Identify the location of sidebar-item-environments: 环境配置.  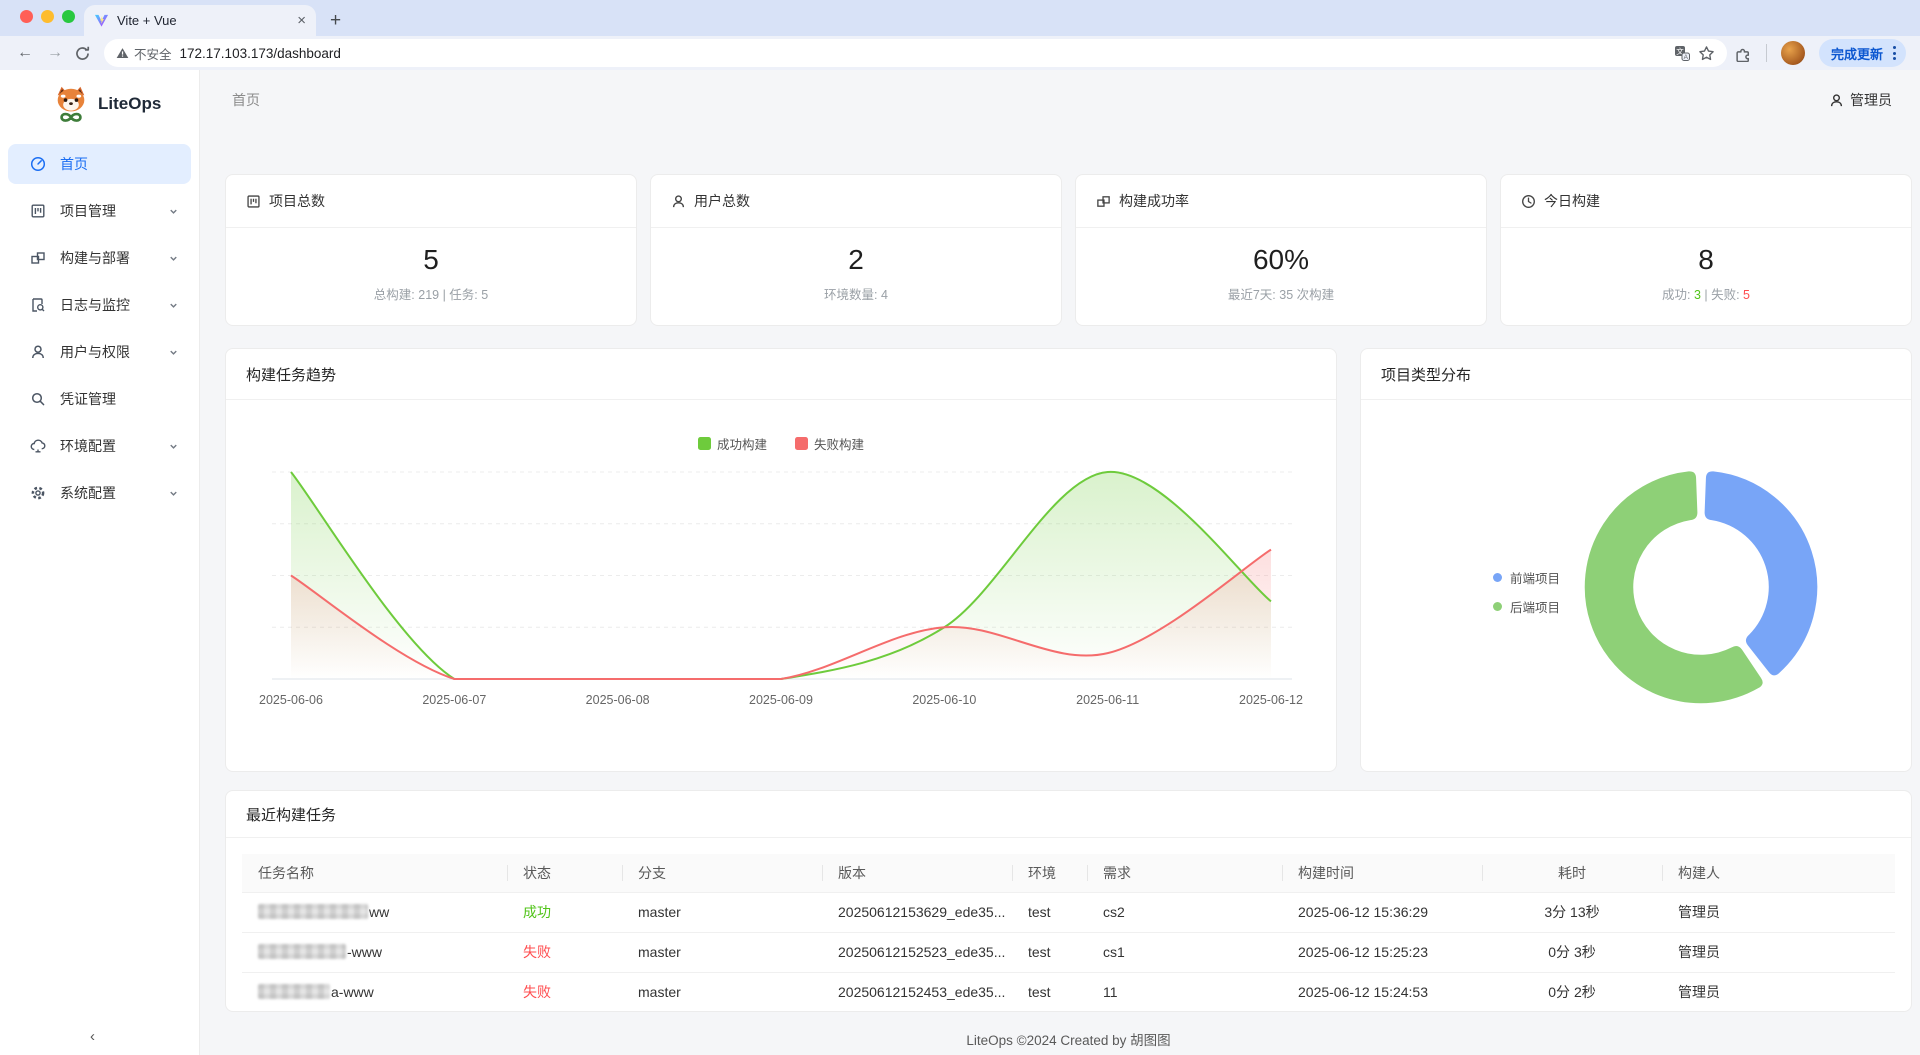
(99, 446).